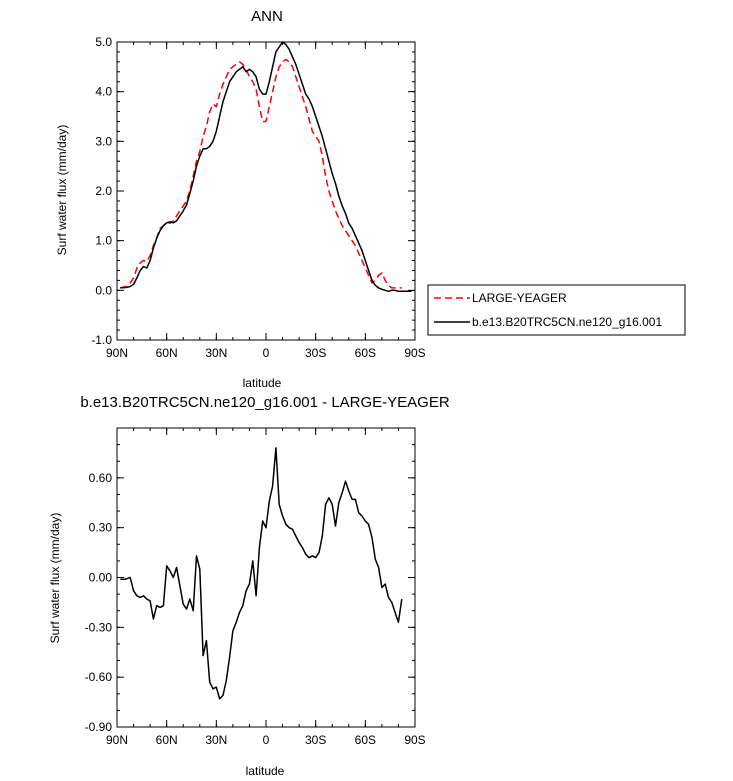  What do you see at coordinates (567, 322) in the screenshot?
I see `legend-label-b-e13: b.e13.B20TRC5CN.ne120_g16.001` at bounding box center [567, 322].